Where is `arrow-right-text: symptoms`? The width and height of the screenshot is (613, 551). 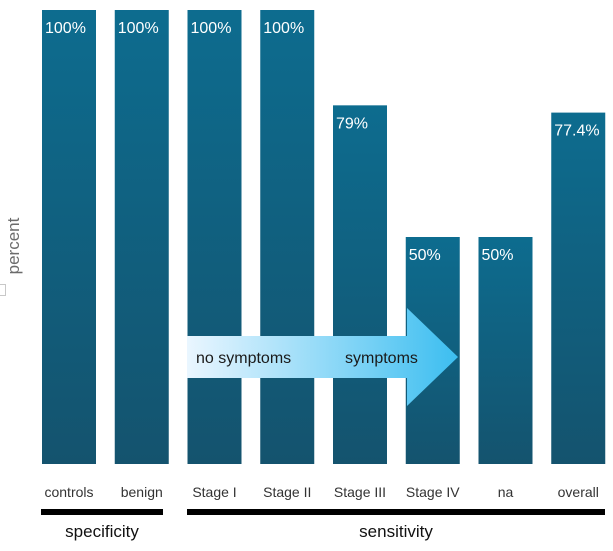
arrow-right-text: symptoms is located at coordinates (381, 358).